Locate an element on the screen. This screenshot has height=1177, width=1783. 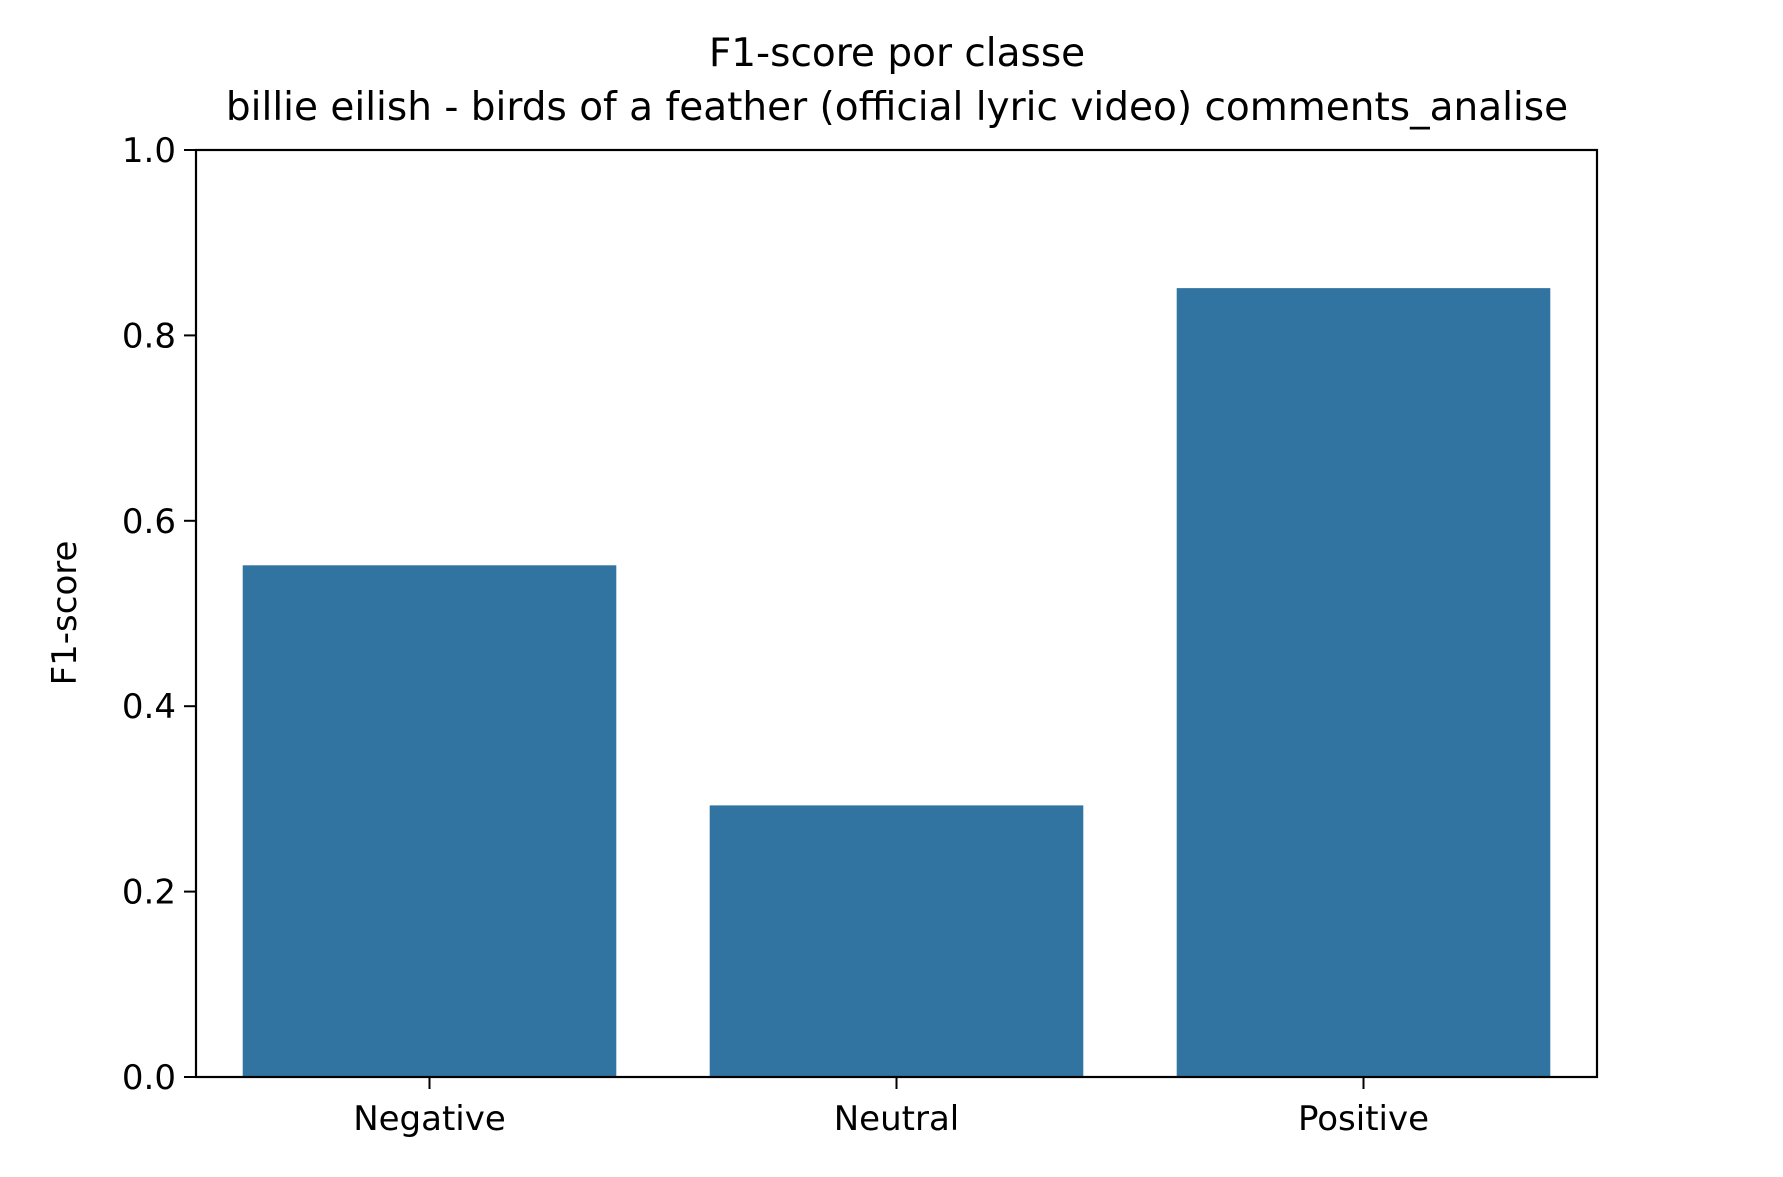
x-tick-label: Neutral is located at coordinates (897, 1119).